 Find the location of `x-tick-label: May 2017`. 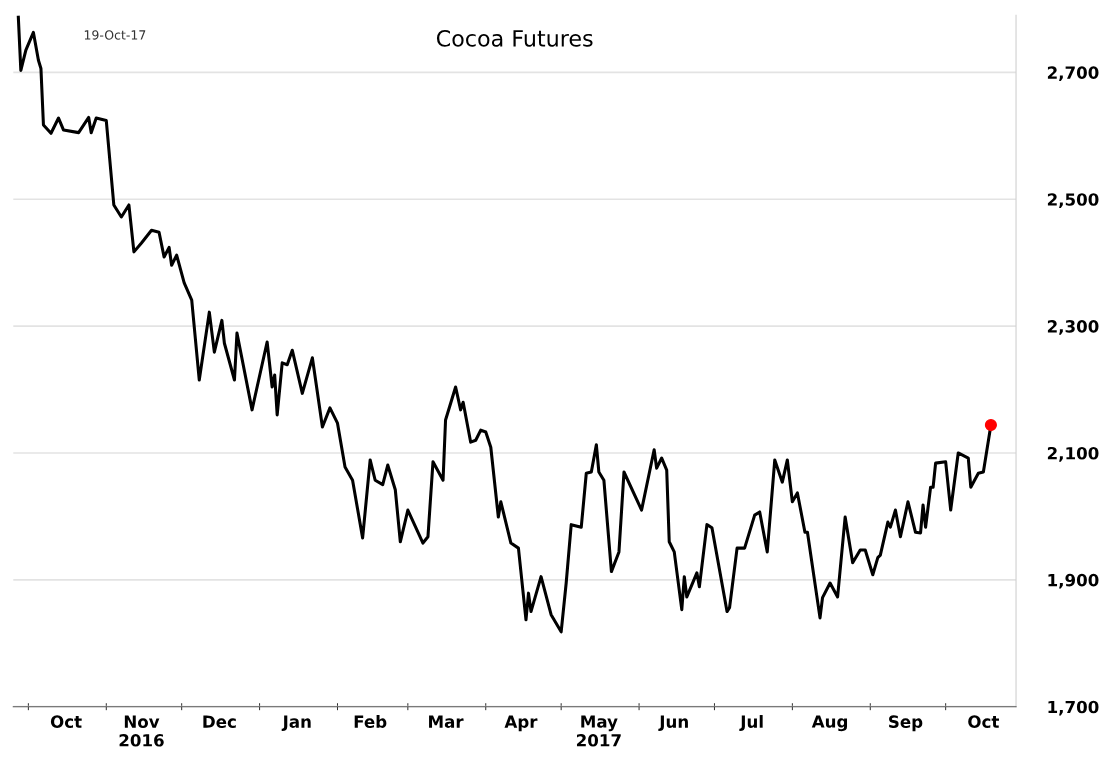

x-tick-label: May 2017 is located at coordinates (598, 731).